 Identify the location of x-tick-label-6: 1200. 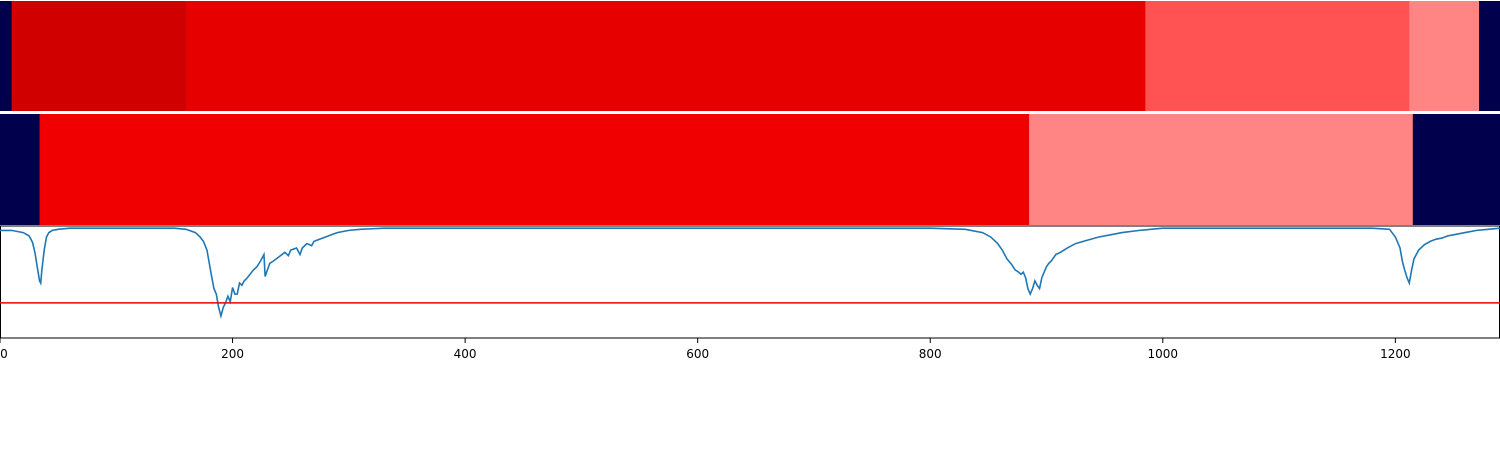
(1395, 354).